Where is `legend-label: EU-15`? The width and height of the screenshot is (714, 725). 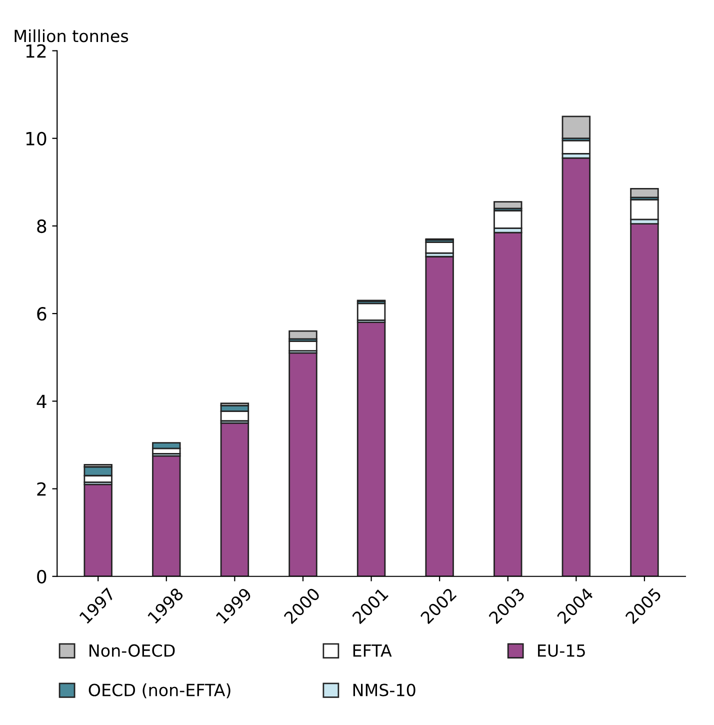 legend-label: EU-15 is located at coordinates (561, 650).